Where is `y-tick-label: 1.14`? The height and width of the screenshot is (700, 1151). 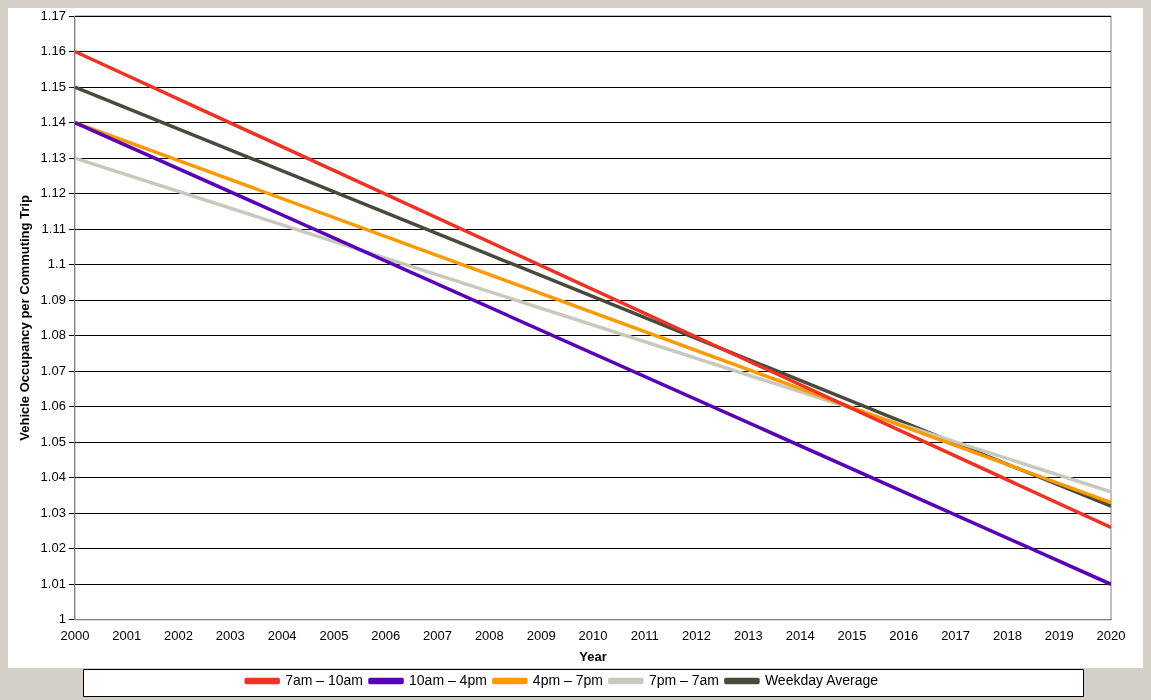
y-tick-label: 1.14 is located at coordinates (53, 122).